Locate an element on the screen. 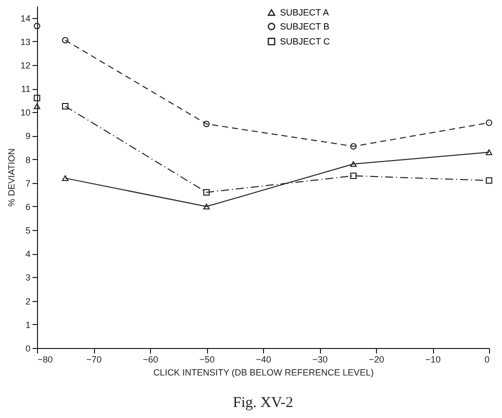  y-tick-label: 9 is located at coordinates (27, 136).